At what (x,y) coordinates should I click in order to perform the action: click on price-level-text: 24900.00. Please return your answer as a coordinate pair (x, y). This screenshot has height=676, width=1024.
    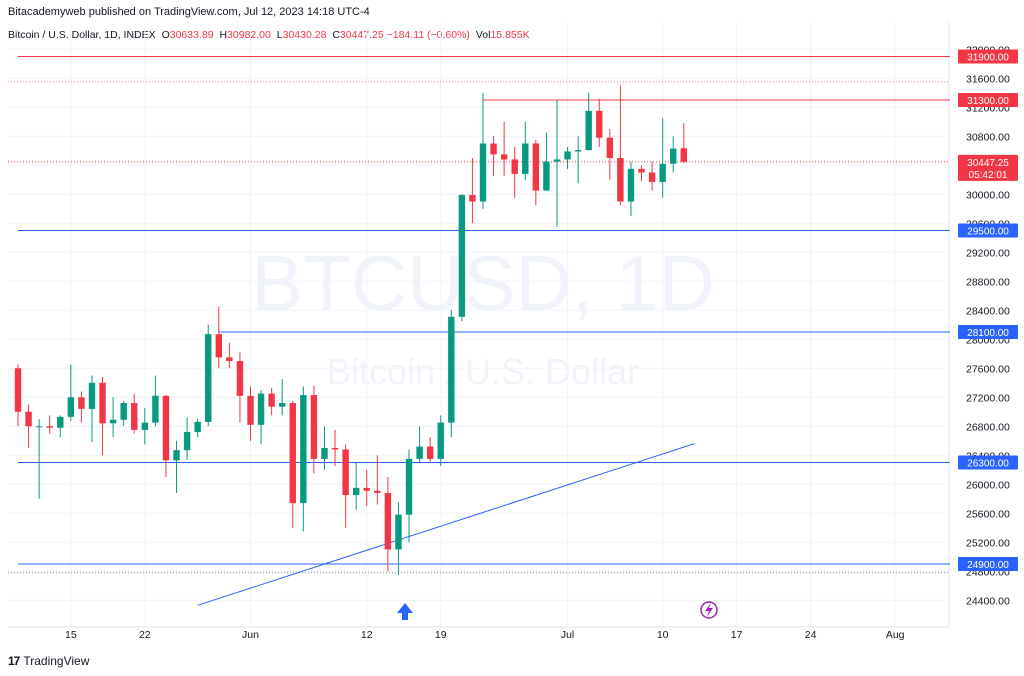
    Looking at the image, I should click on (988, 565).